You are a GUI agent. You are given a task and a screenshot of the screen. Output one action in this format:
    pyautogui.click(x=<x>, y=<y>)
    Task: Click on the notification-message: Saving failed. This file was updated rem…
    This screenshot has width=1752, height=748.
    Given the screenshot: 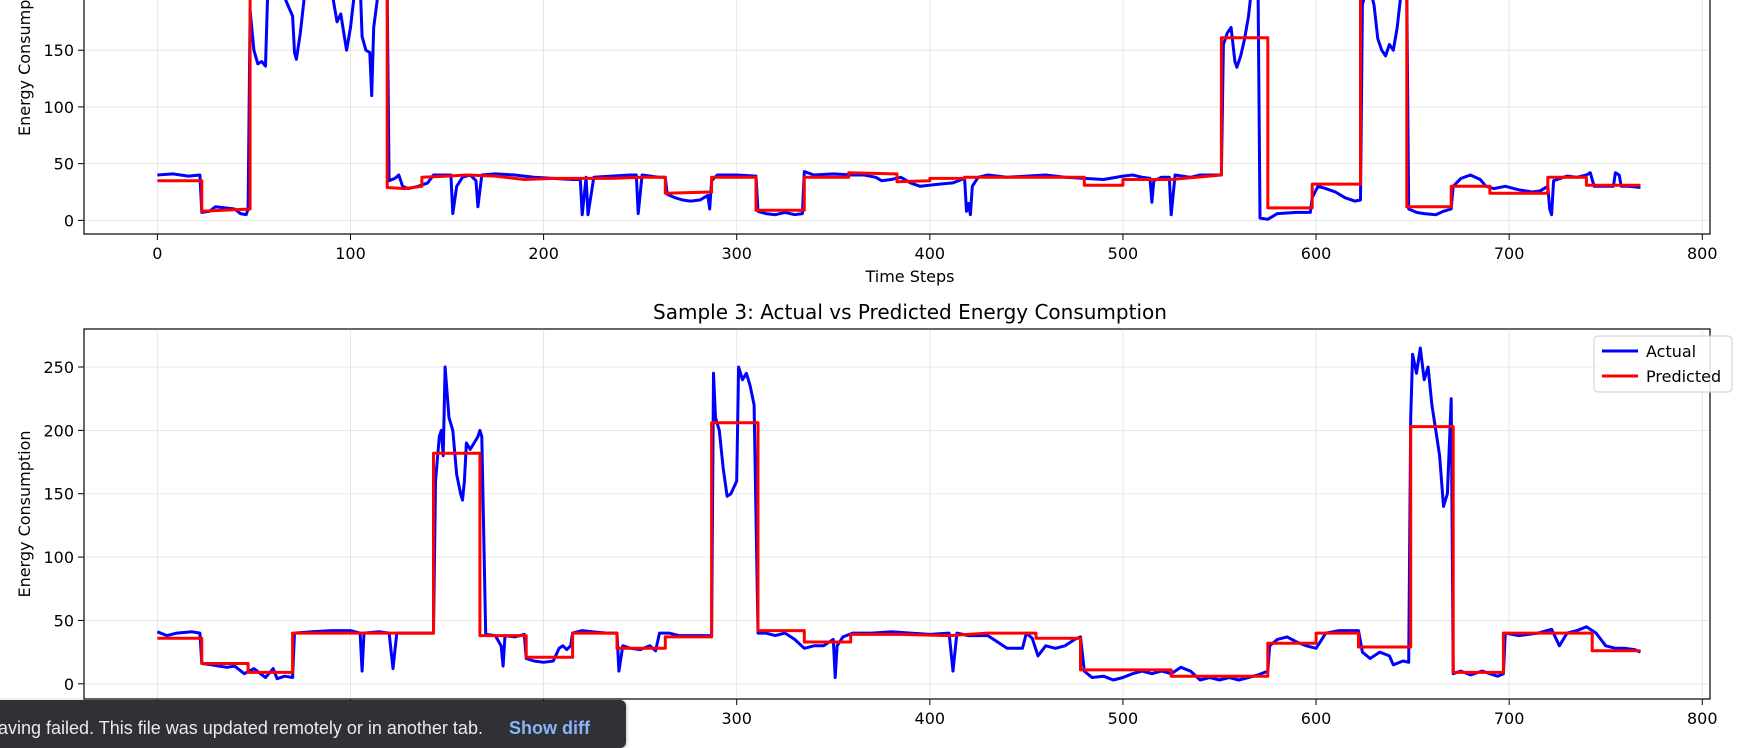 What is the action you would take?
    pyautogui.click(x=241, y=728)
    